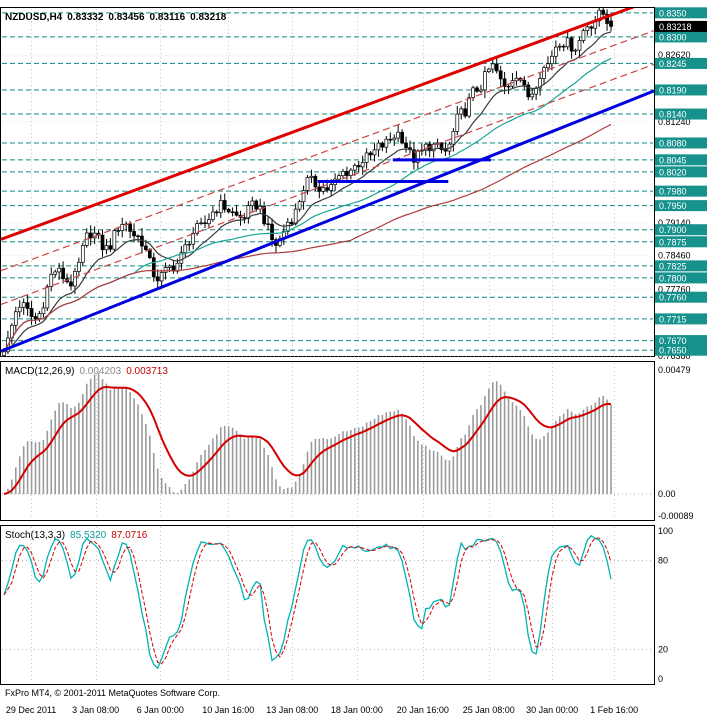 This screenshot has height=723, width=707. I want to click on stoch-scale: 100 80 20 0, so click(665, 605).